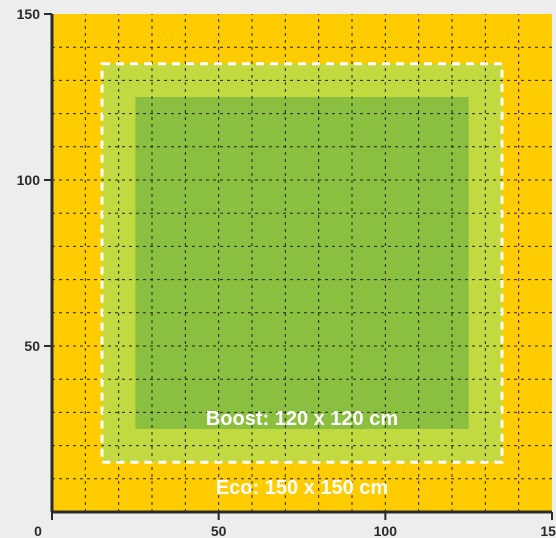 The height and width of the screenshot is (538, 556). What do you see at coordinates (219, 530) in the screenshot?
I see `x-tick-label: 50` at bounding box center [219, 530].